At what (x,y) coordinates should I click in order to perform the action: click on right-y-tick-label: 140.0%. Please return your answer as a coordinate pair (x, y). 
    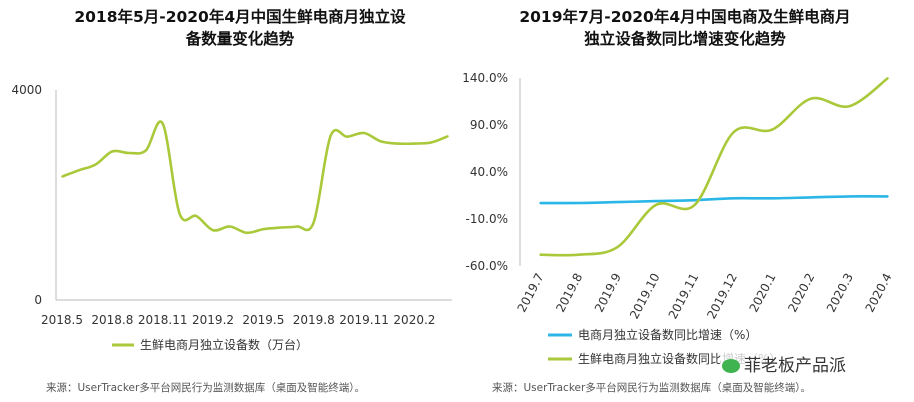
    Looking at the image, I should click on (485, 78).